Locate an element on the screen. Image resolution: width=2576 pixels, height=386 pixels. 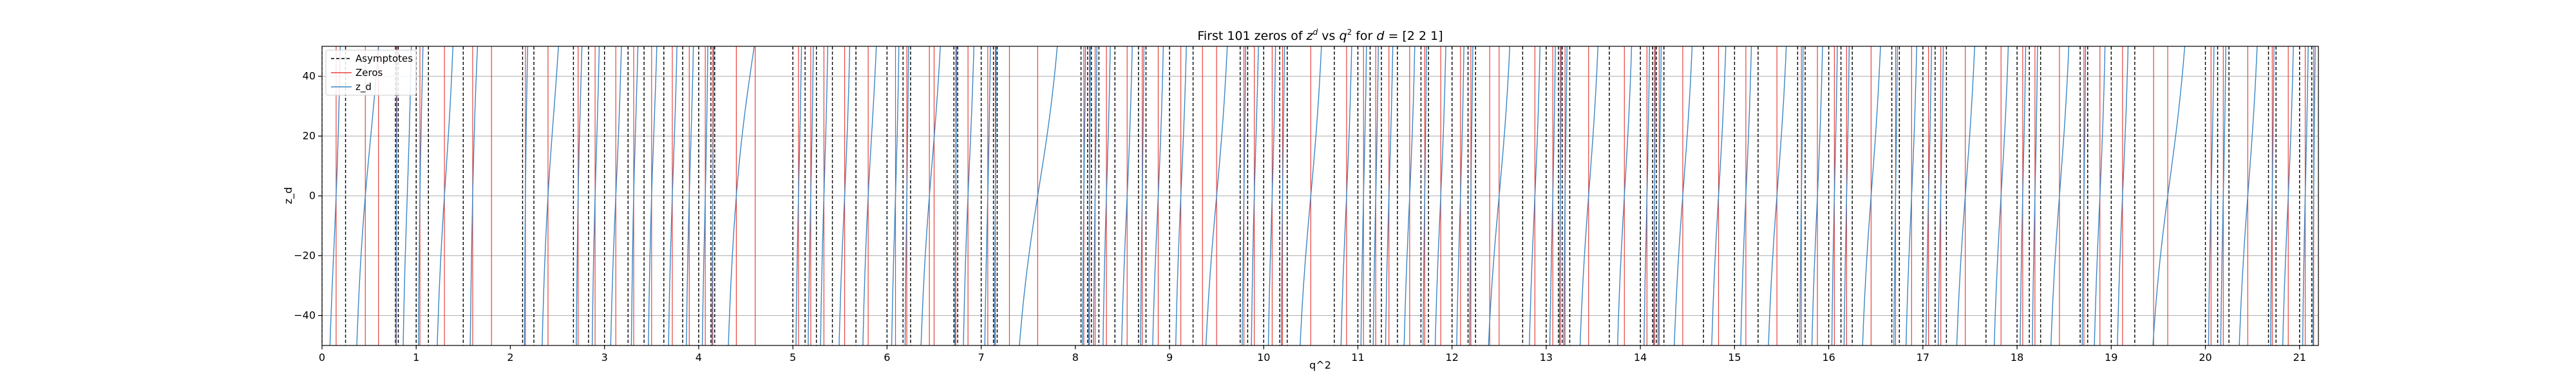
y-axis-ticks: −40 −20 0 20 40 is located at coordinates (308, 196).